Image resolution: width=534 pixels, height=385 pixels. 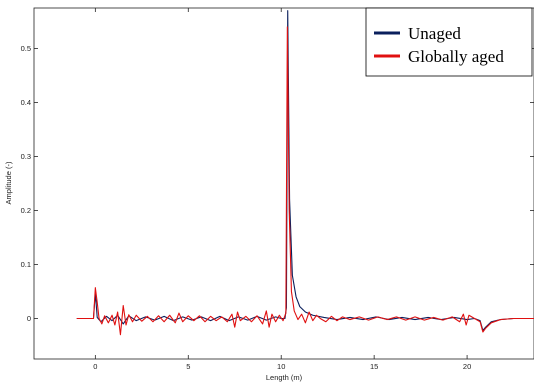 I want to click on x-tick-label: 20, so click(x=467, y=366).